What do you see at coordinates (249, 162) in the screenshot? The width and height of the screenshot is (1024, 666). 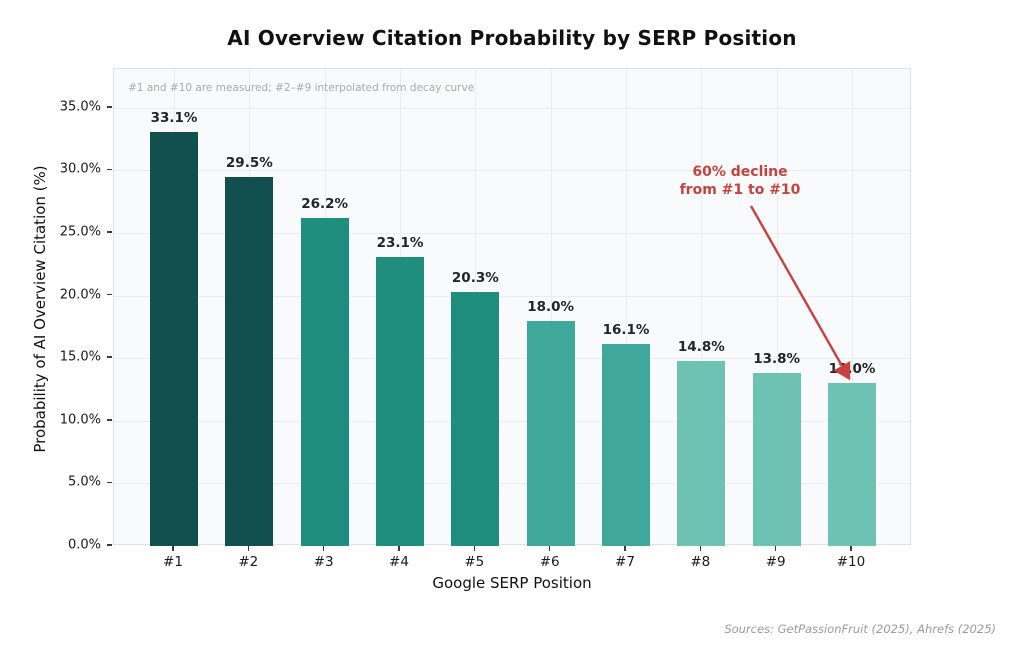 I see `bar-value-label: 29.5%` at bounding box center [249, 162].